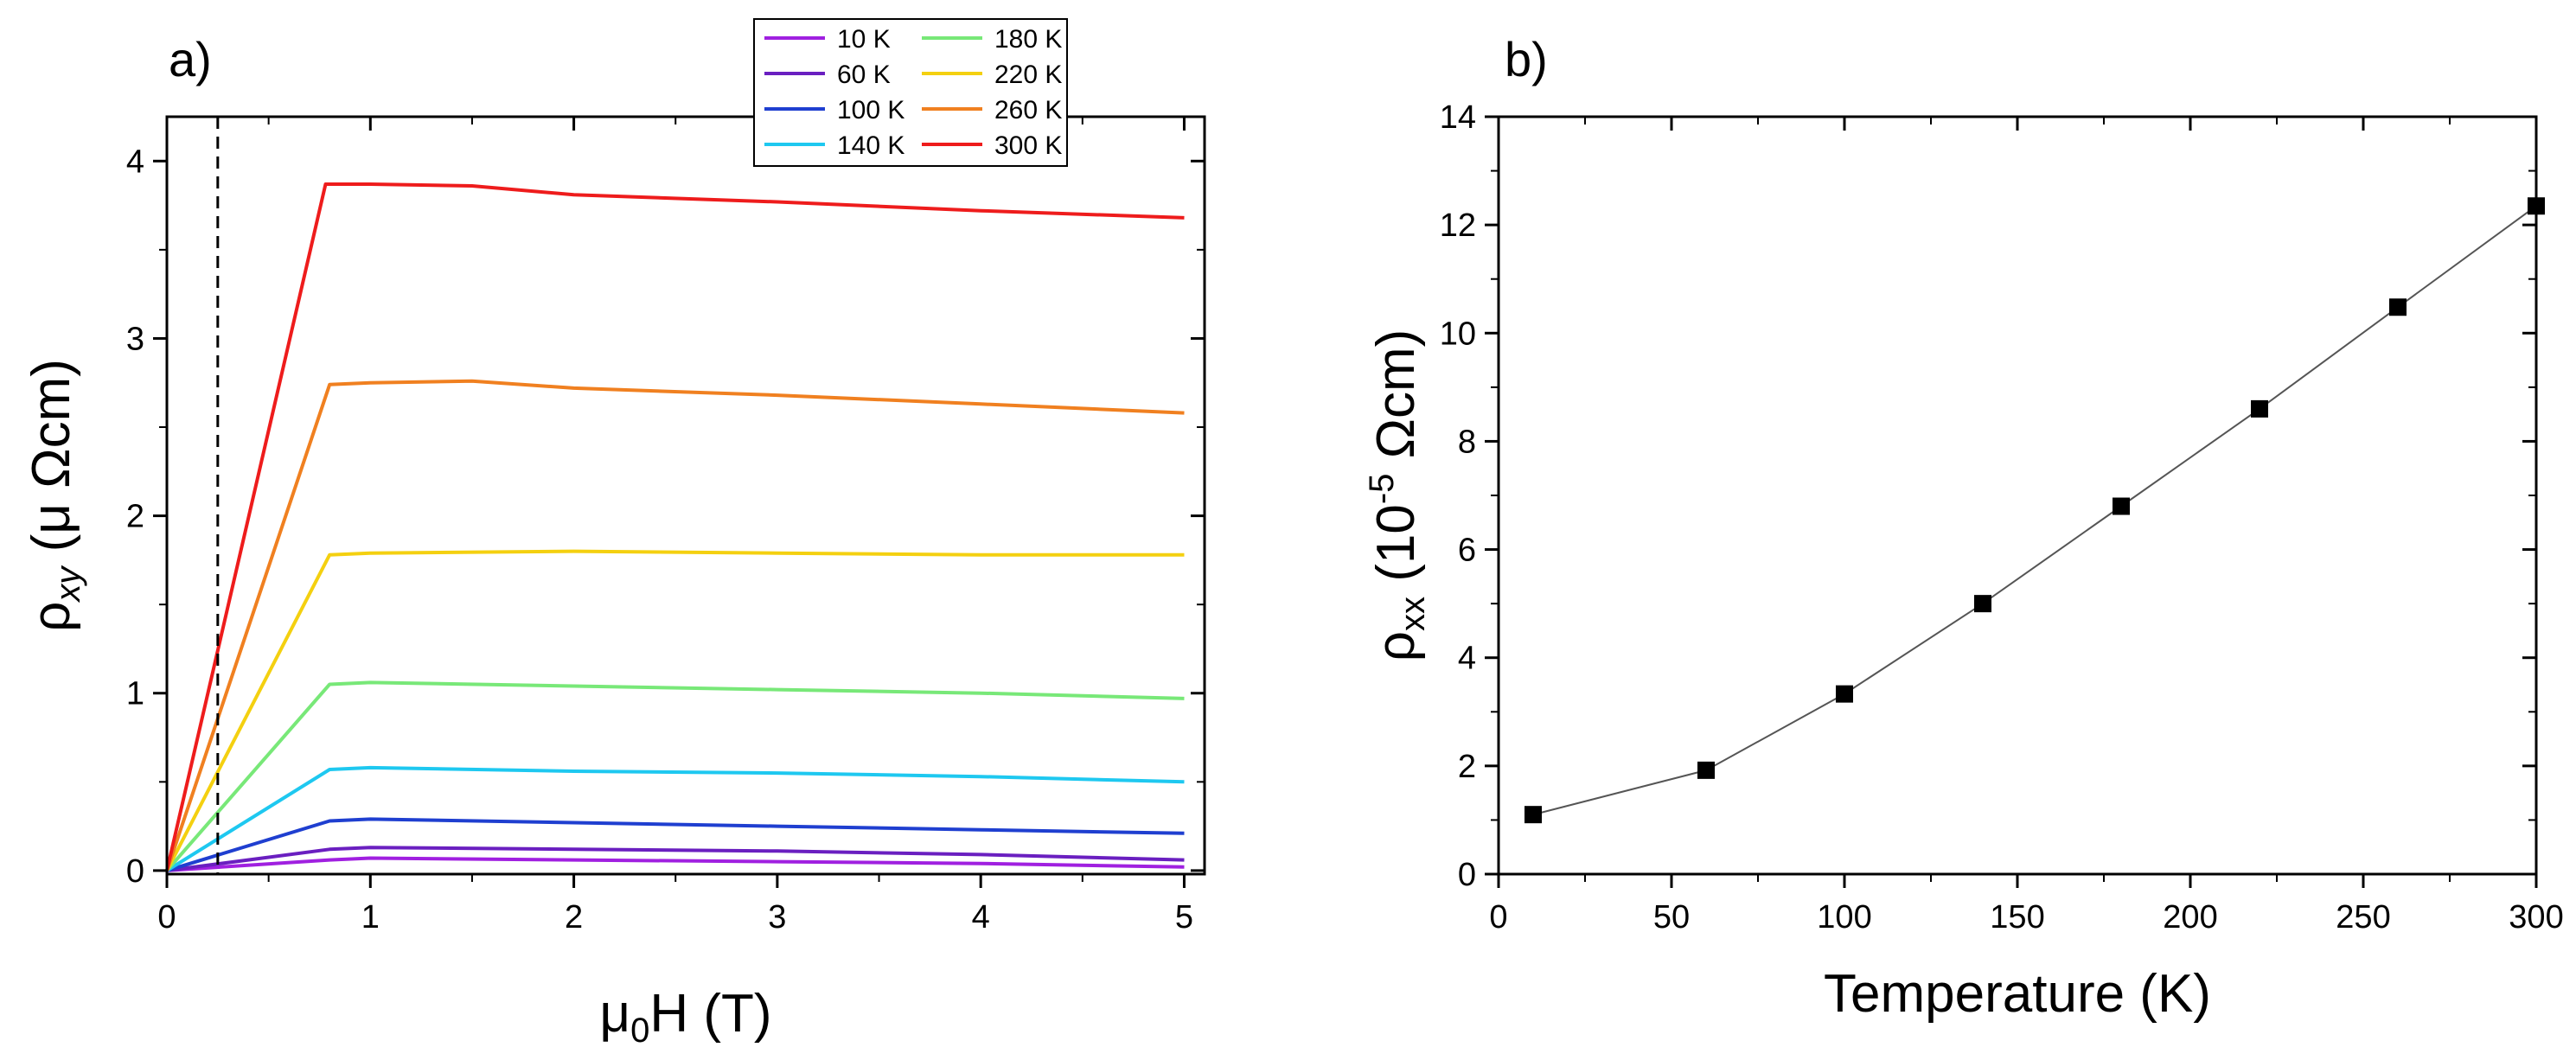 The width and height of the screenshot is (2576, 1060). I want to click on legend-label: 10 K, so click(864, 40).